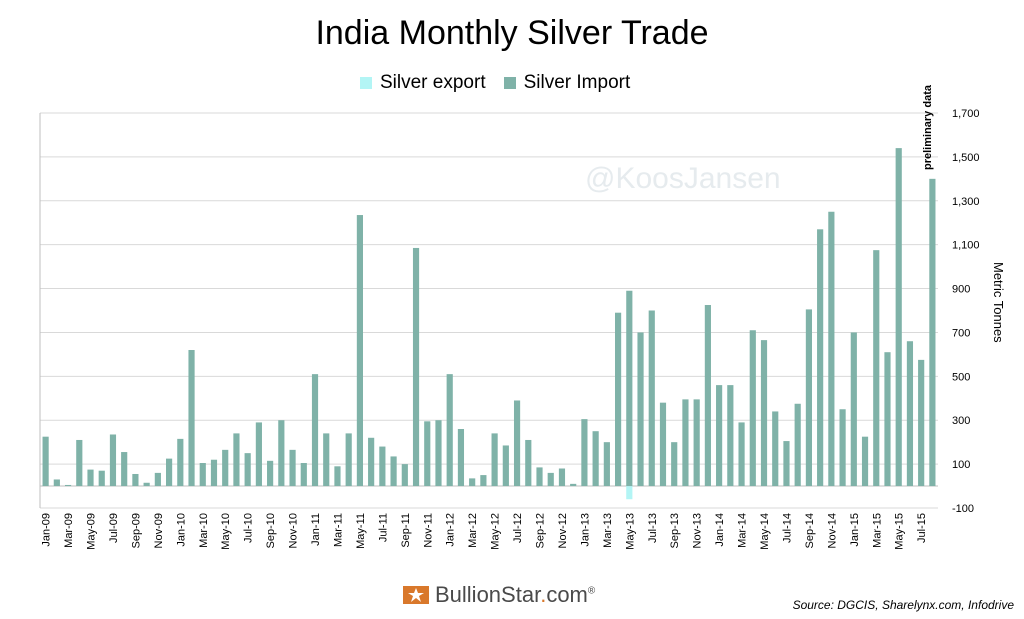  Describe the element at coordinates (114, 528) in the screenshot. I see `x-tick-label: Jul-09` at that location.